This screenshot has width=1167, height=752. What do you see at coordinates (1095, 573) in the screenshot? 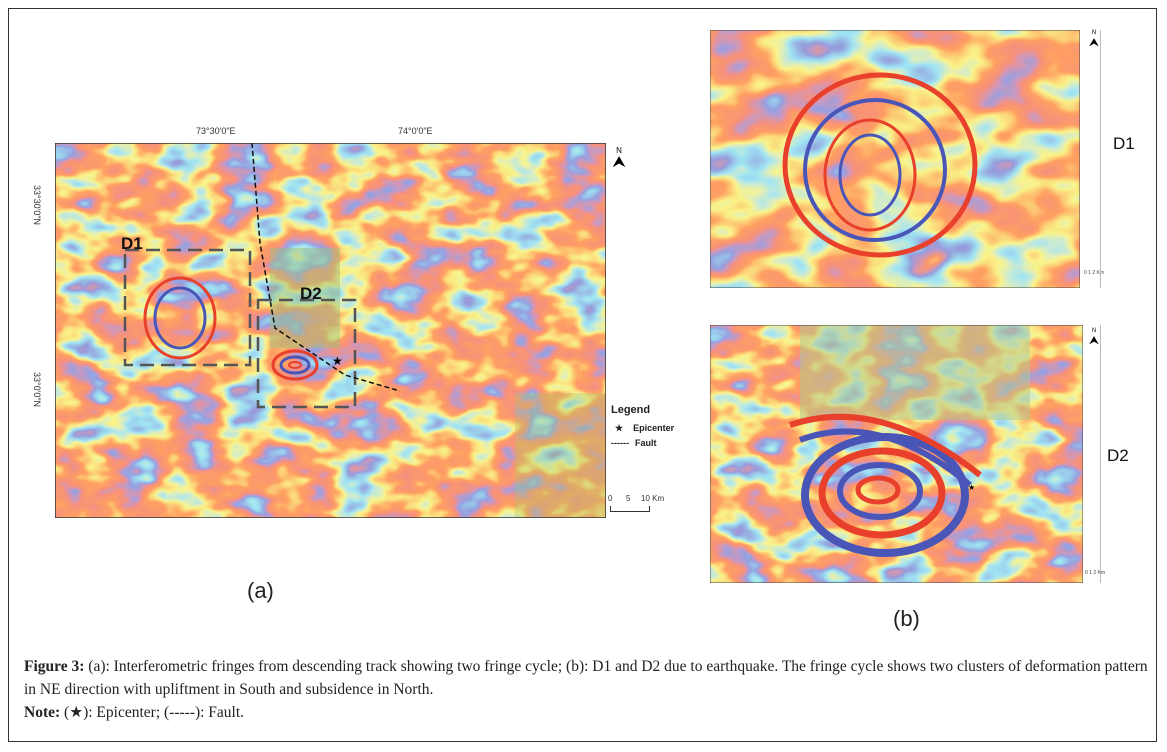
I see `scale-bar-d2: 0 1 2 Km` at bounding box center [1095, 573].